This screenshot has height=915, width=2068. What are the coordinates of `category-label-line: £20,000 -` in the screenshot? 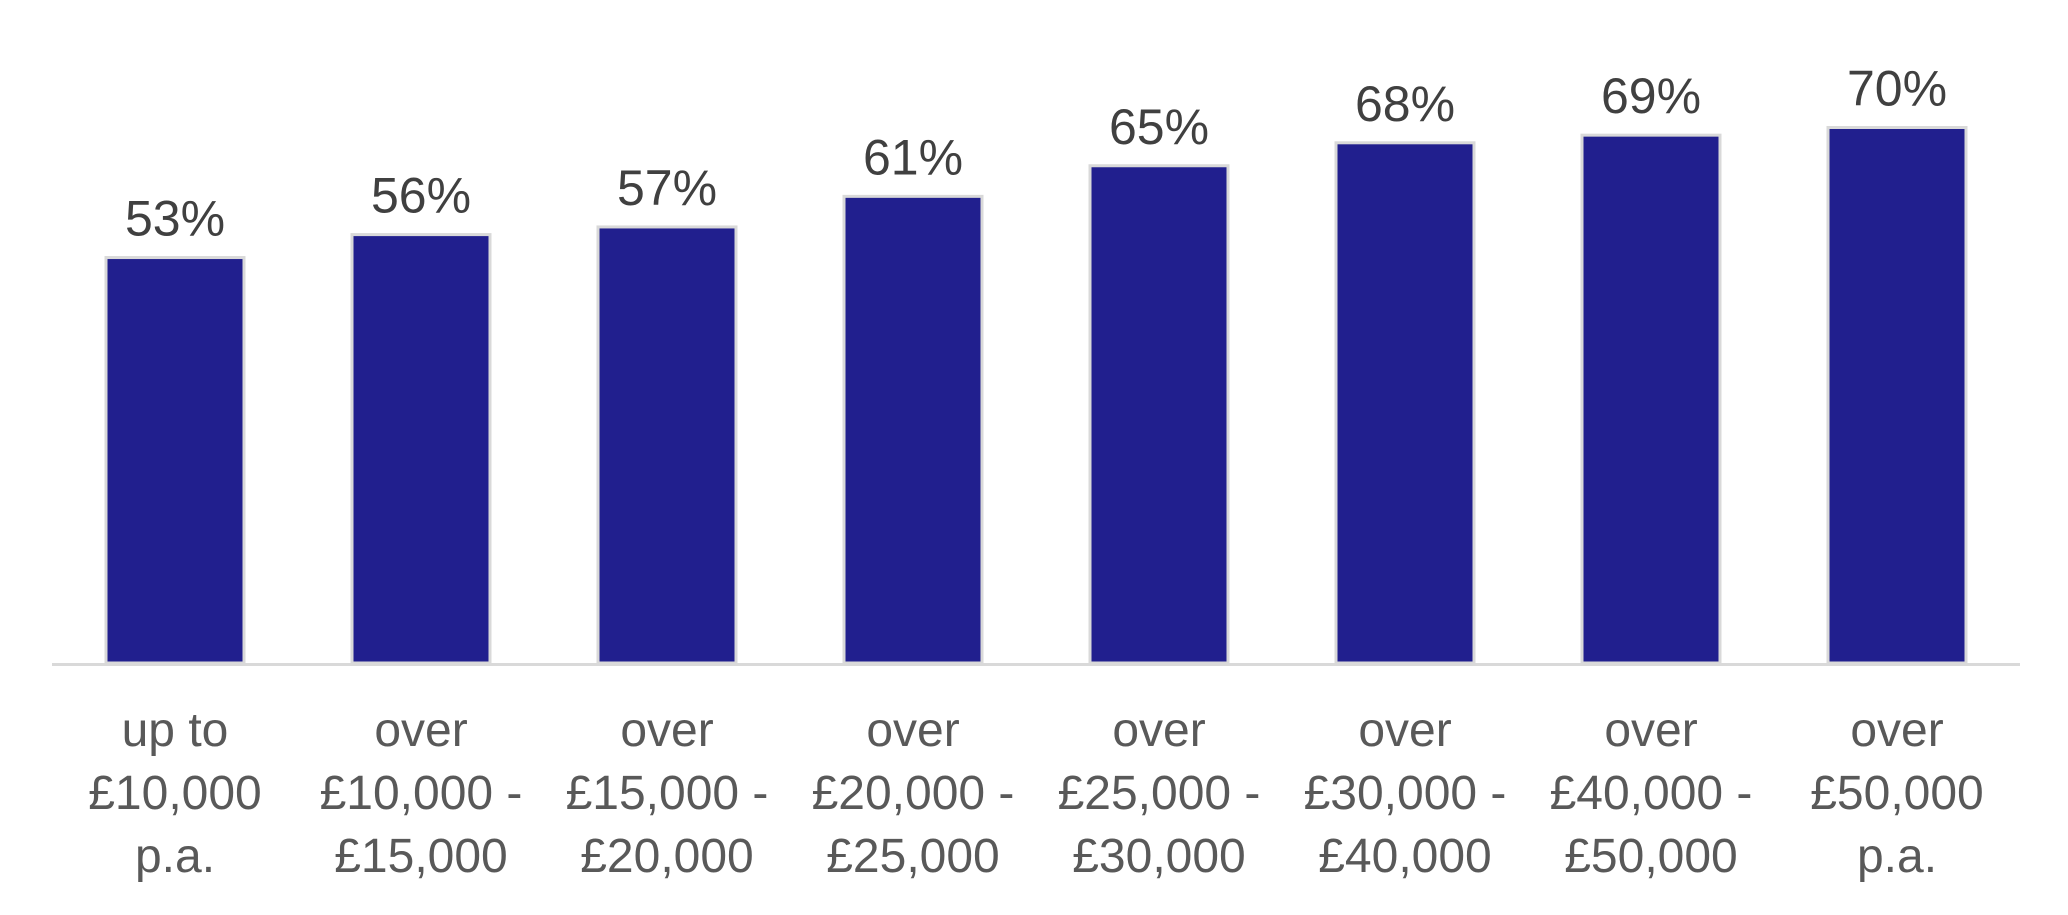 It's located at (913, 793).